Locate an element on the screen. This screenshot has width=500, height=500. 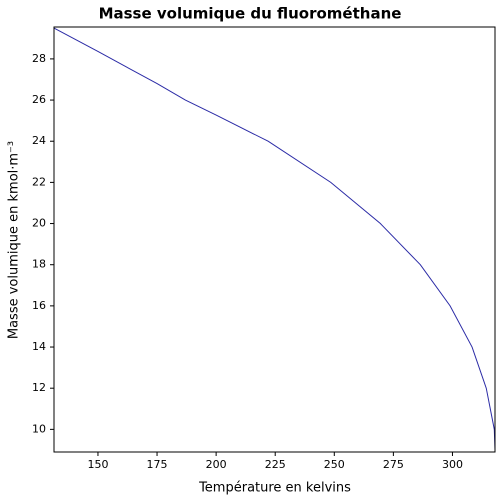
x-tick-label: 300 is located at coordinates (452, 464).